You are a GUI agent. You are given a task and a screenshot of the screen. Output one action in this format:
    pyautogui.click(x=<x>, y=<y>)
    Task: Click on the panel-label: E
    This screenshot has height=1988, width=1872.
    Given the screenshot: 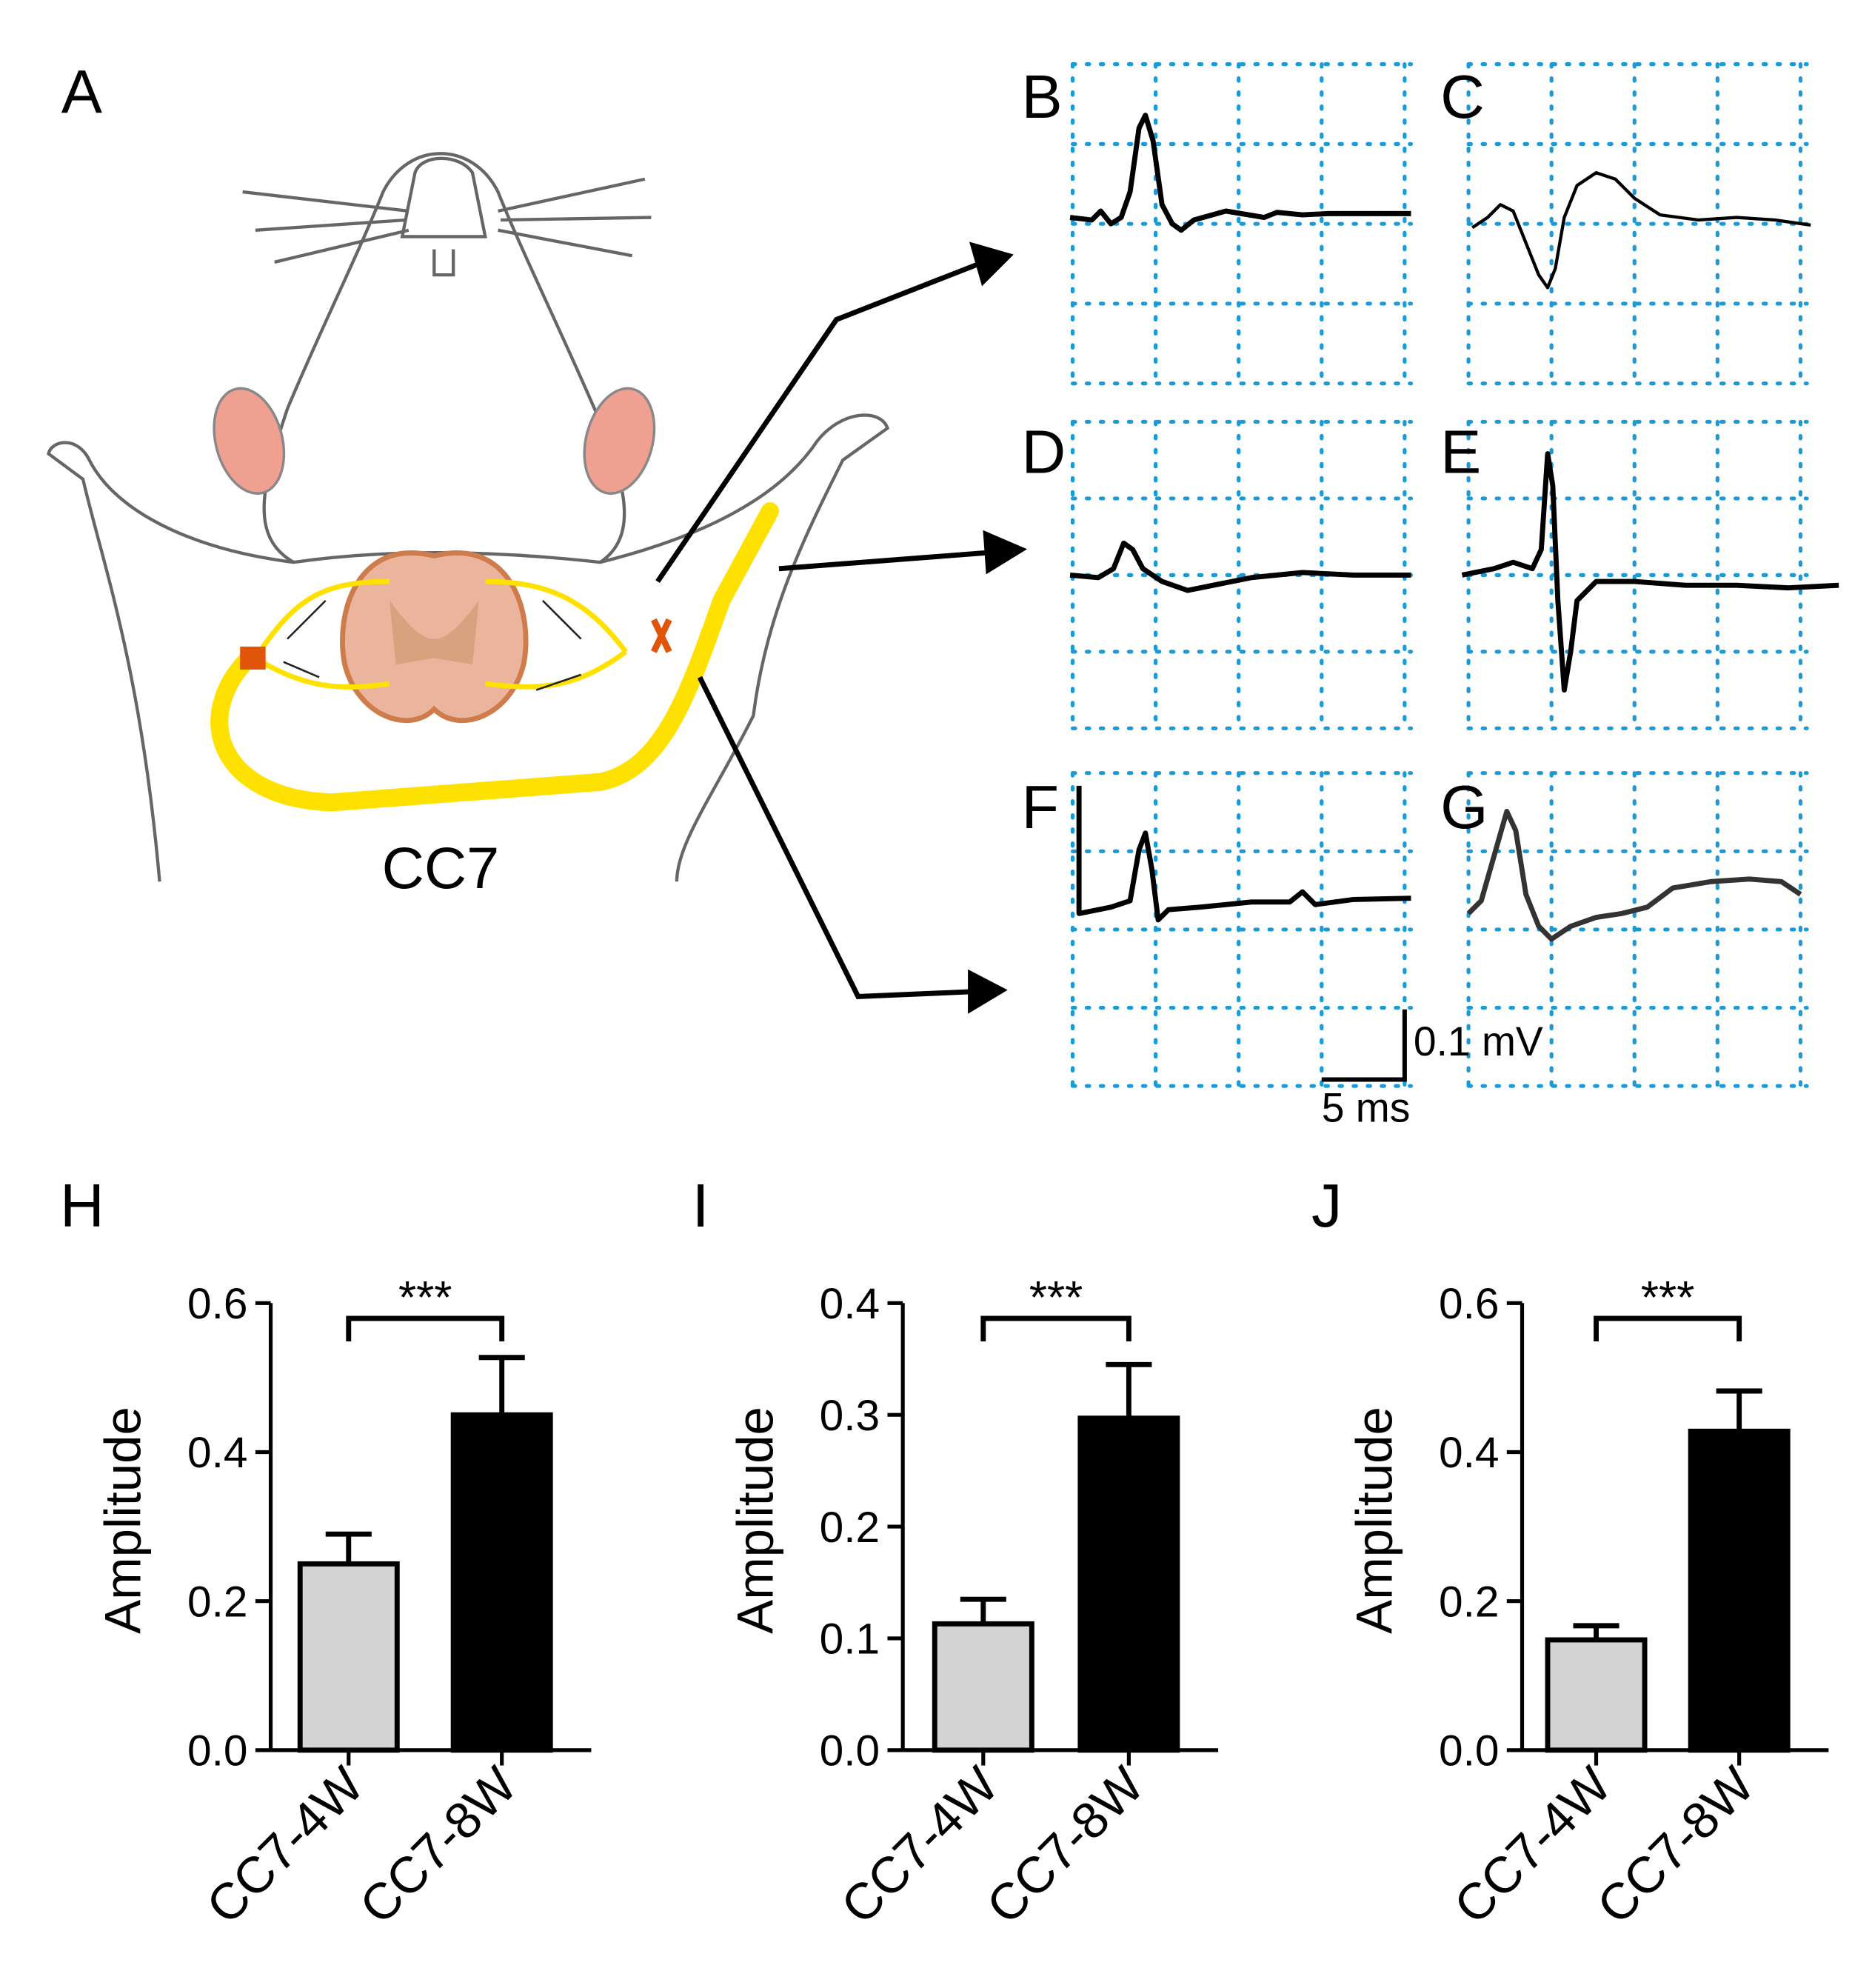 What is the action you would take?
    pyautogui.click(x=1460, y=451)
    